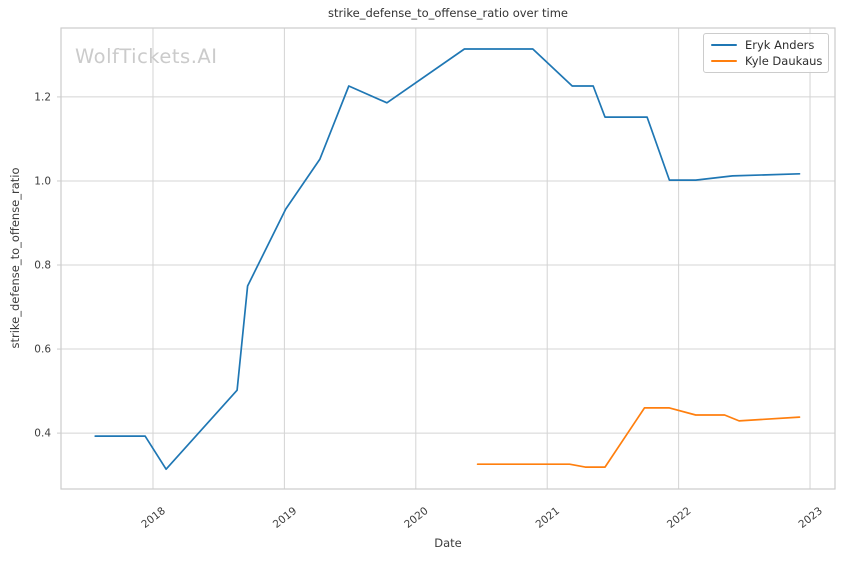 The width and height of the screenshot is (844, 561). I want to click on legend-item-eryk-anders: Eryk Anders, so click(766, 45).